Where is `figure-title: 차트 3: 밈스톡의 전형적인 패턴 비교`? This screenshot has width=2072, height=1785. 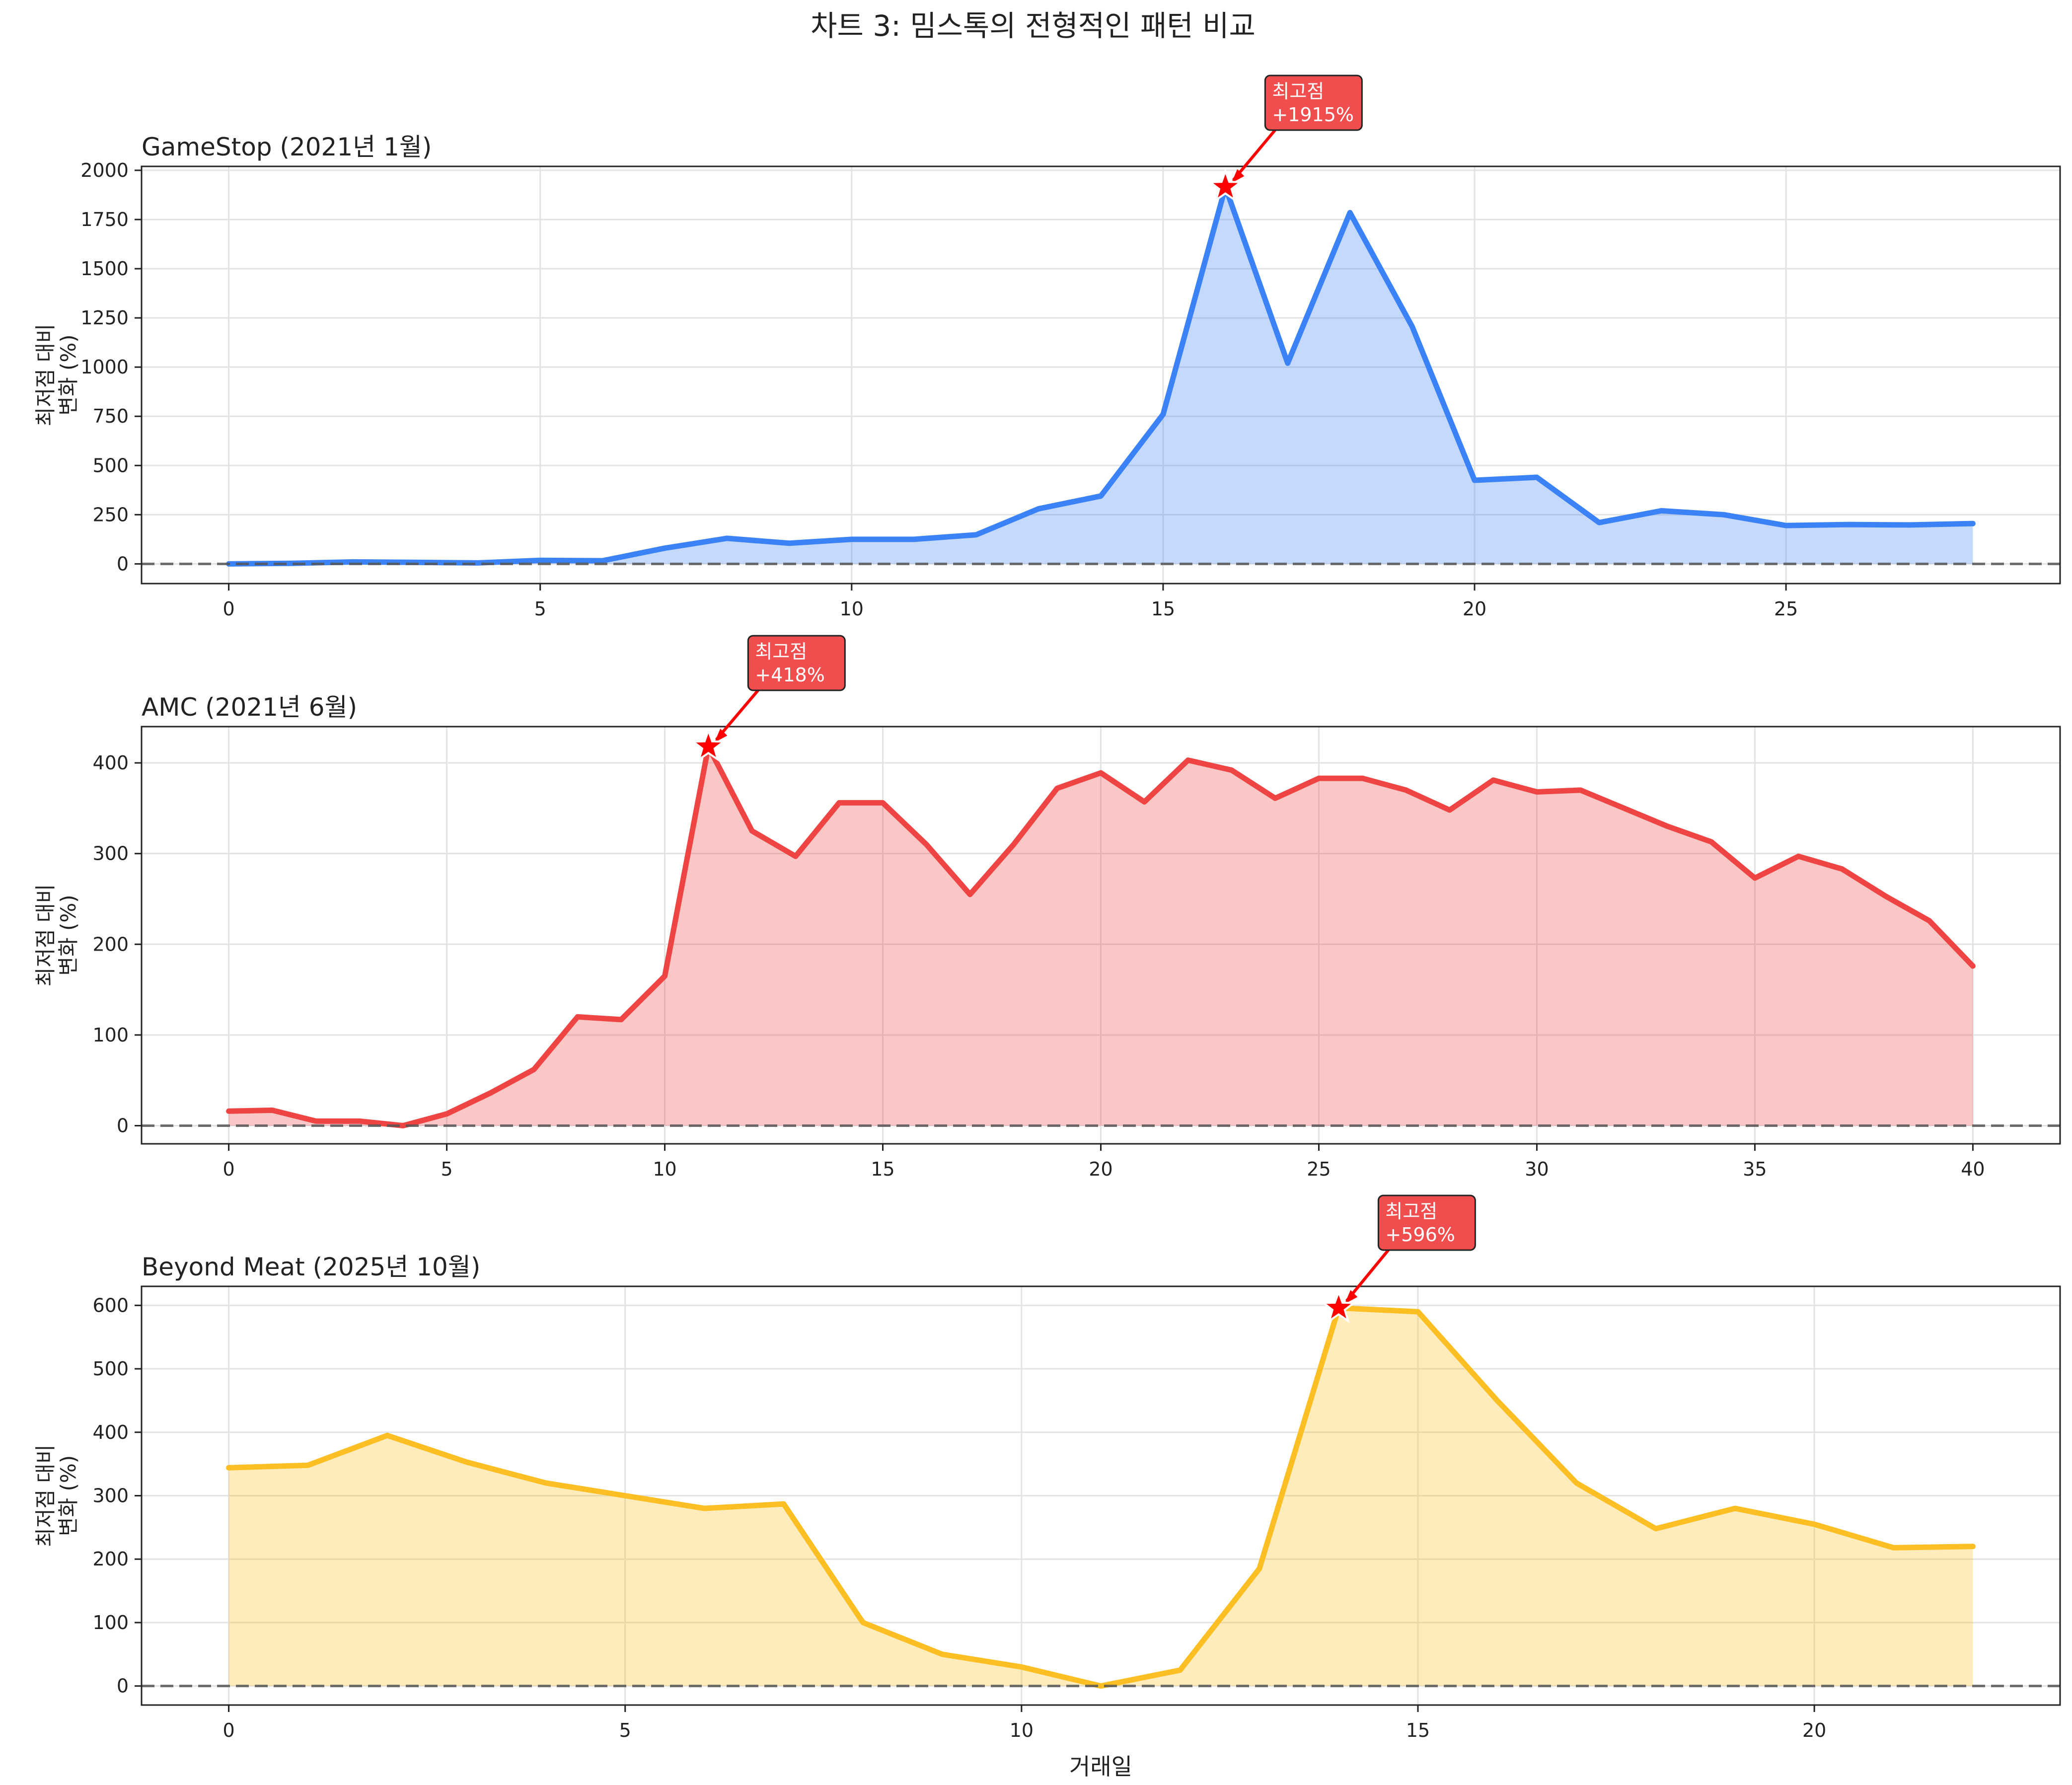 figure-title: 차트 3: 밈스톡의 전형적인 패턴 비교 is located at coordinates (1033, 26).